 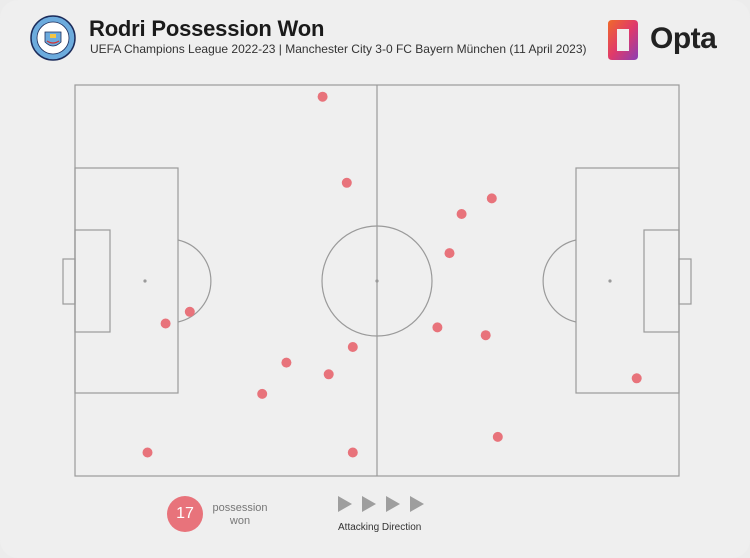 I want to click on centre-circle, so click(x=377, y=281).